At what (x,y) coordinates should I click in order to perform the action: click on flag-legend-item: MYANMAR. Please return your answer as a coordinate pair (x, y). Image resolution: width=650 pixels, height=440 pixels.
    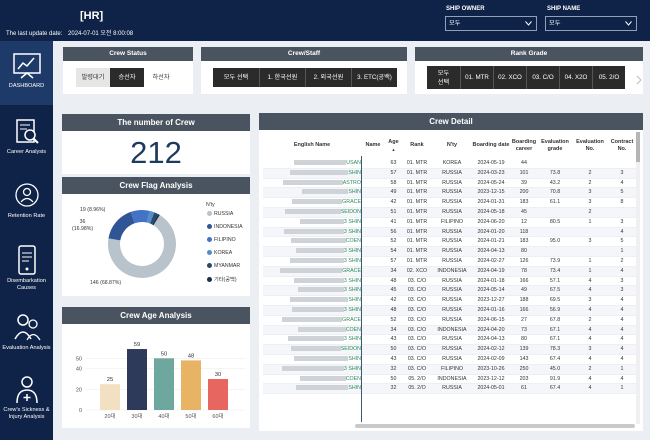
    Looking at the image, I should click on (223, 266).